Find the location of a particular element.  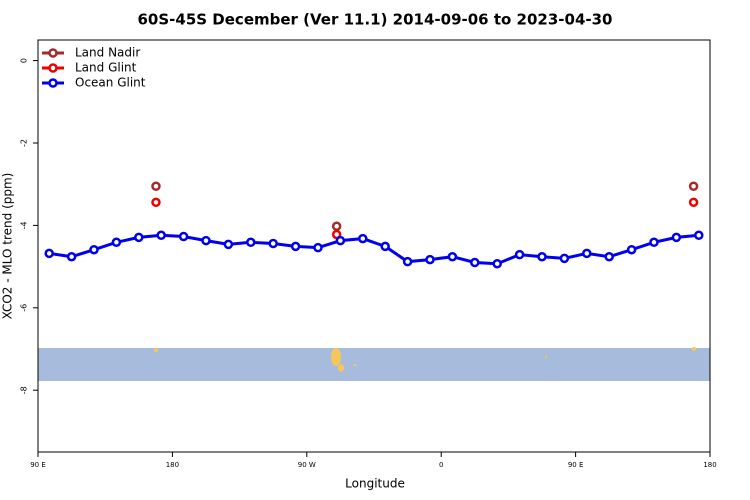

map-strip is located at coordinates (374, 364).